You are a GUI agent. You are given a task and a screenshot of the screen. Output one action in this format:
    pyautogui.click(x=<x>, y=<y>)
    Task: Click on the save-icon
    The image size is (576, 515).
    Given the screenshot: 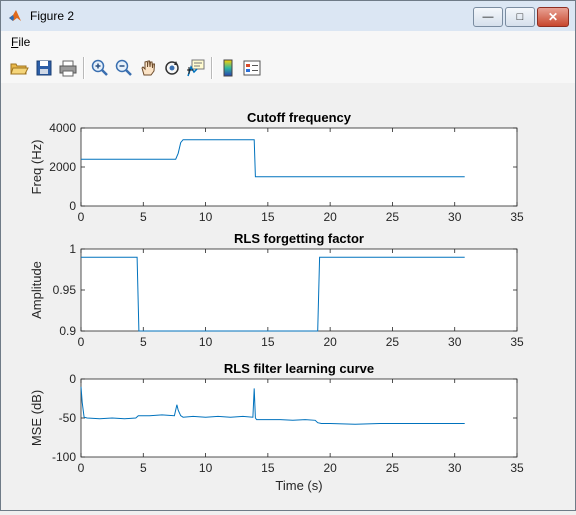 What is the action you would take?
    pyautogui.click(x=44, y=68)
    